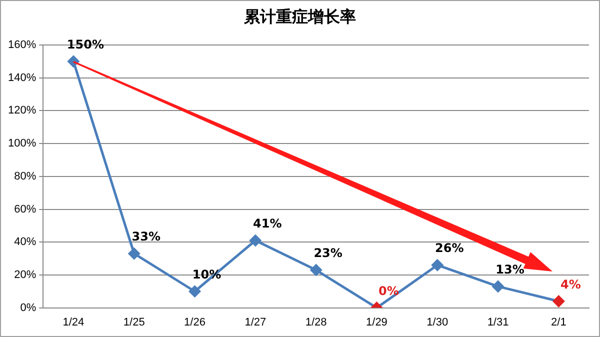 The image size is (600, 337). I want to click on data-label: 33%, so click(146, 237).